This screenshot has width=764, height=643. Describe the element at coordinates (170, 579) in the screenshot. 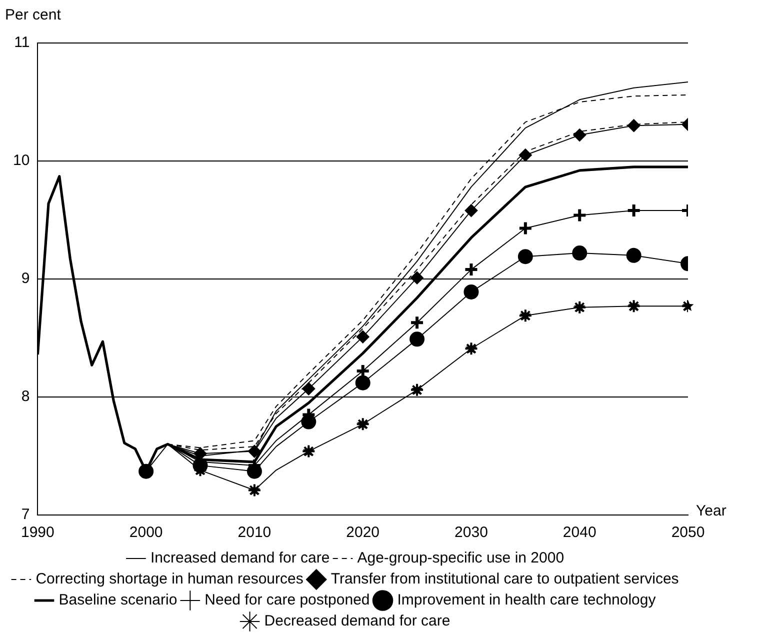

I see `legend-label: Correcting shortage in human resources` at that location.